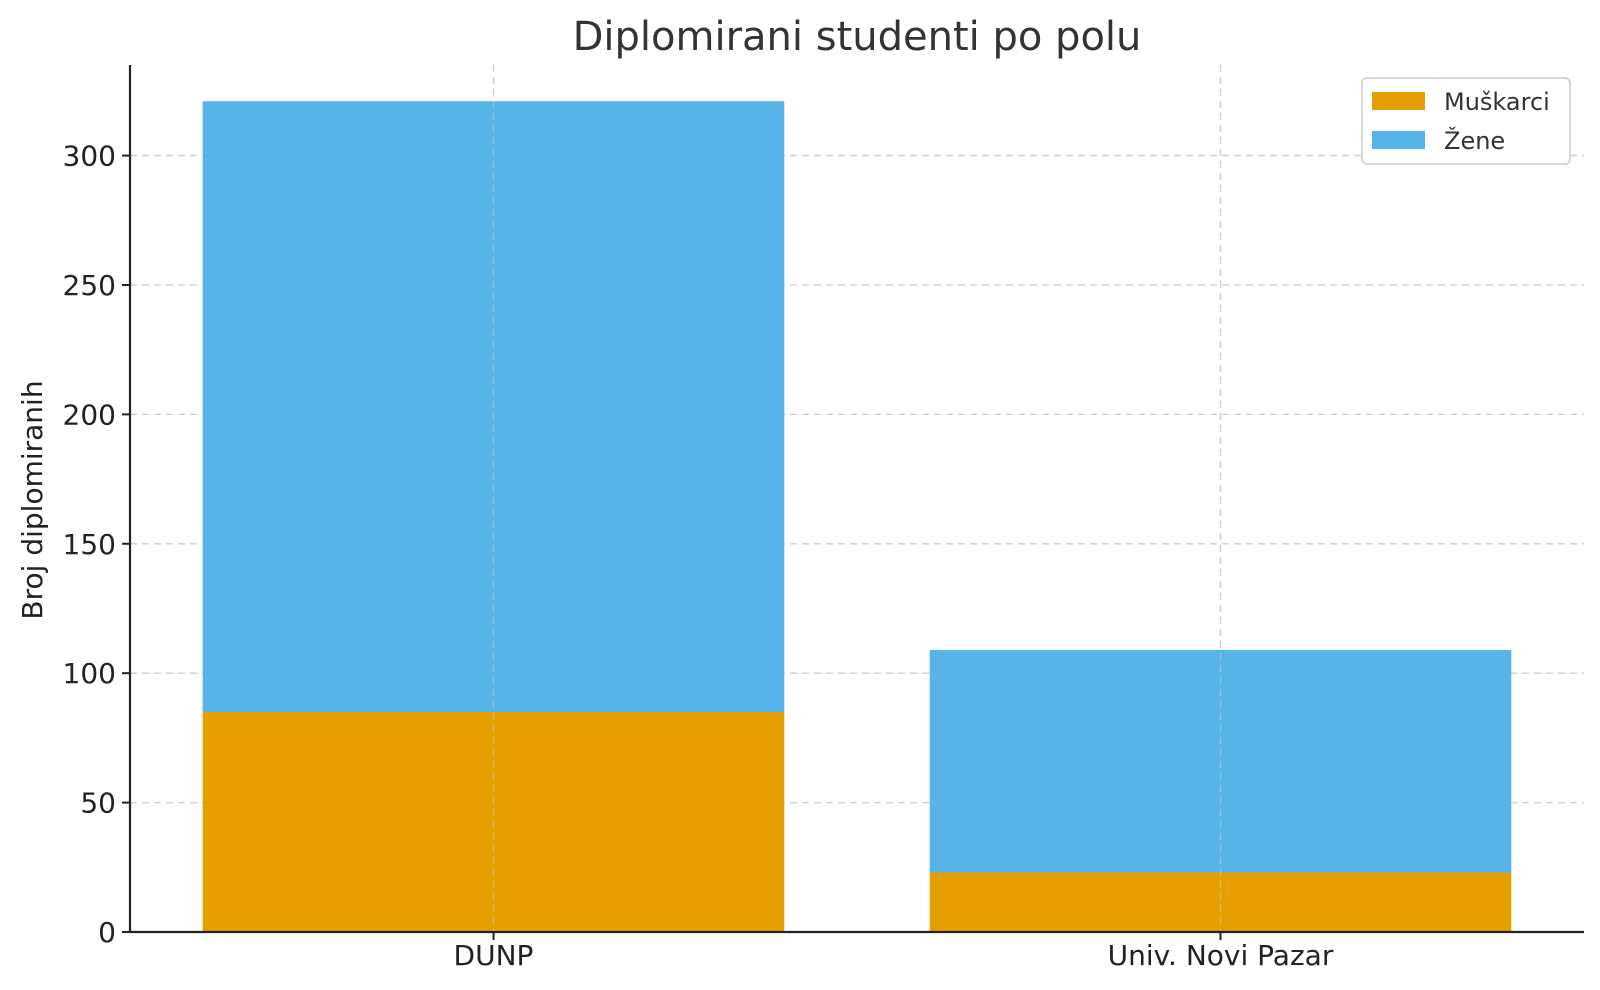 This screenshot has width=1600, height=990. Describe the element at coordinates (1221, 955) in the screenshot. I see `x-tick-label-univ-novi-pazar: Univ. Novi Pazar` at that location.